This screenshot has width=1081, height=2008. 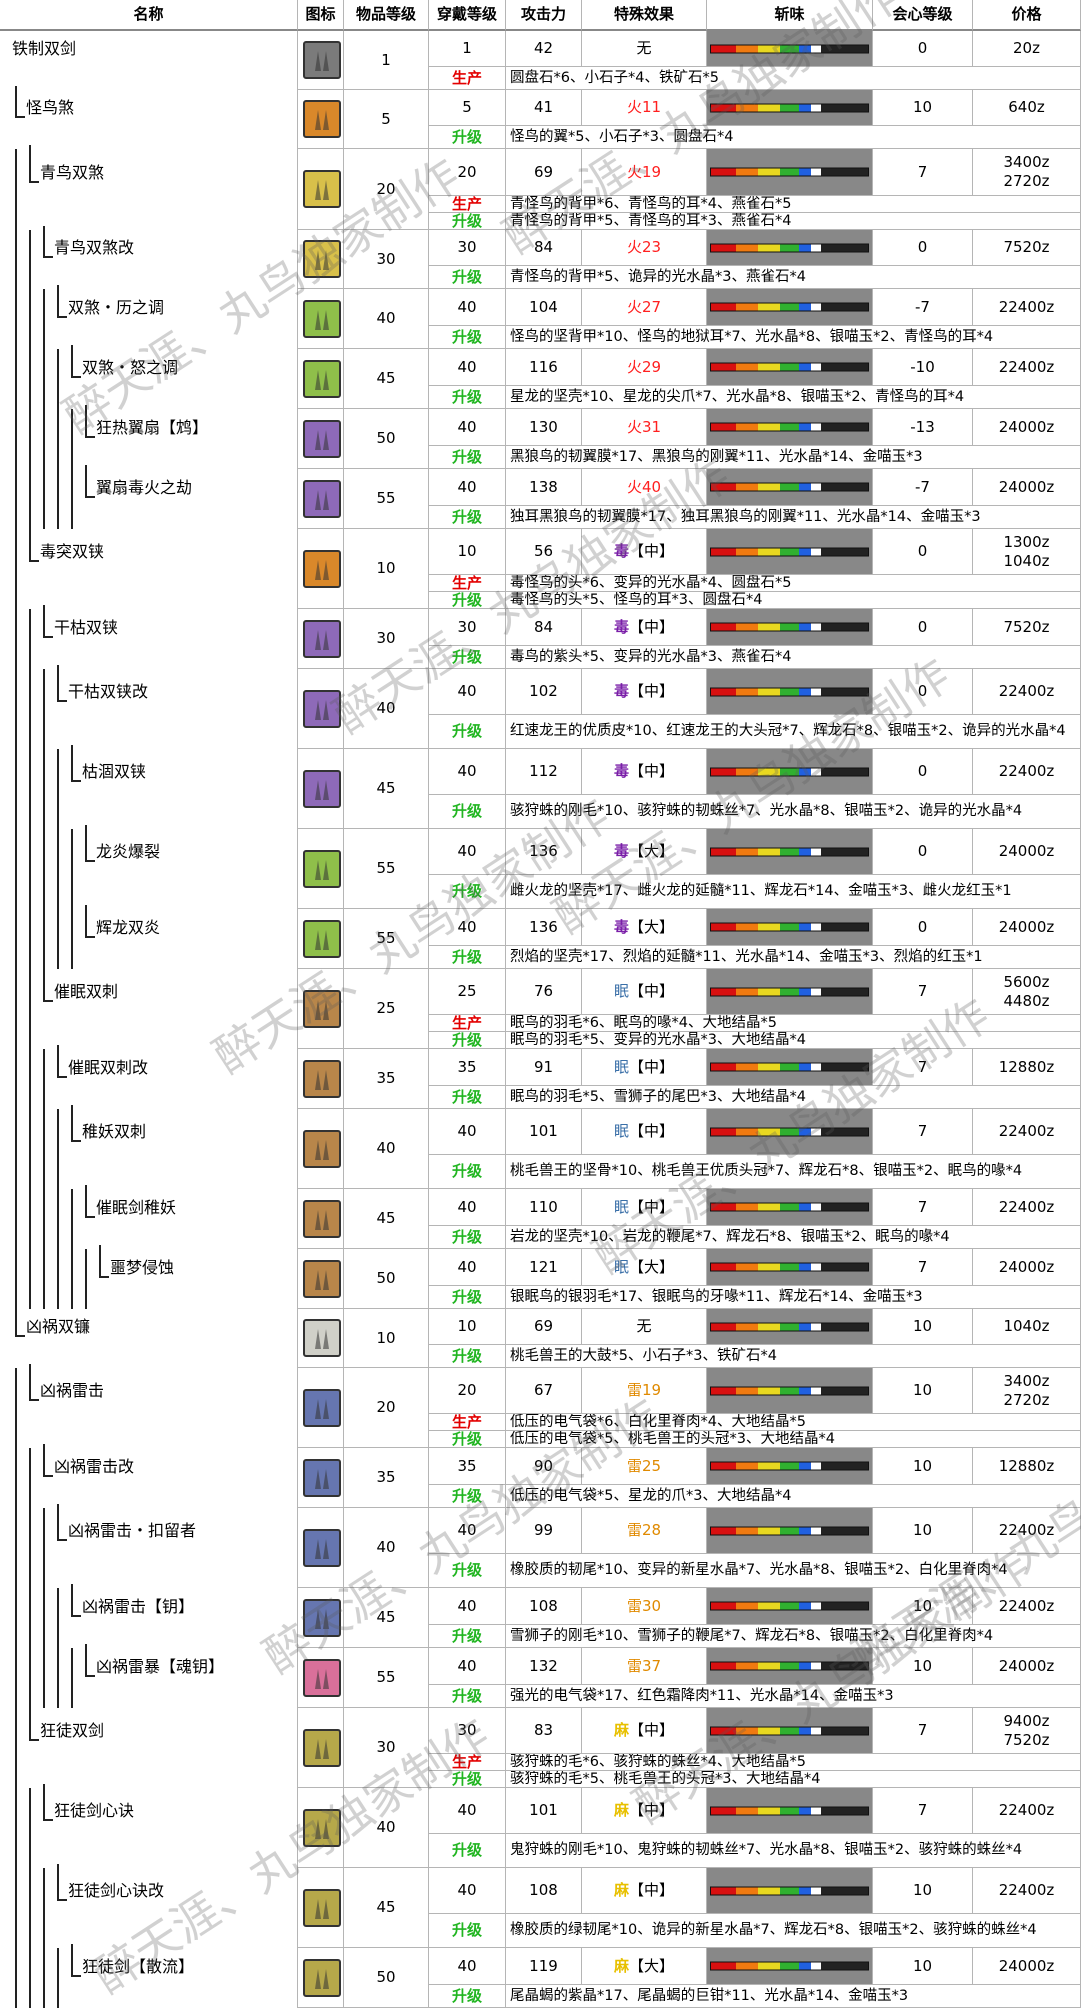 What do you see at coordinates (923, 248) in the screenshot?
I see `crit-cell: 0` at bounding box center [923, 248].